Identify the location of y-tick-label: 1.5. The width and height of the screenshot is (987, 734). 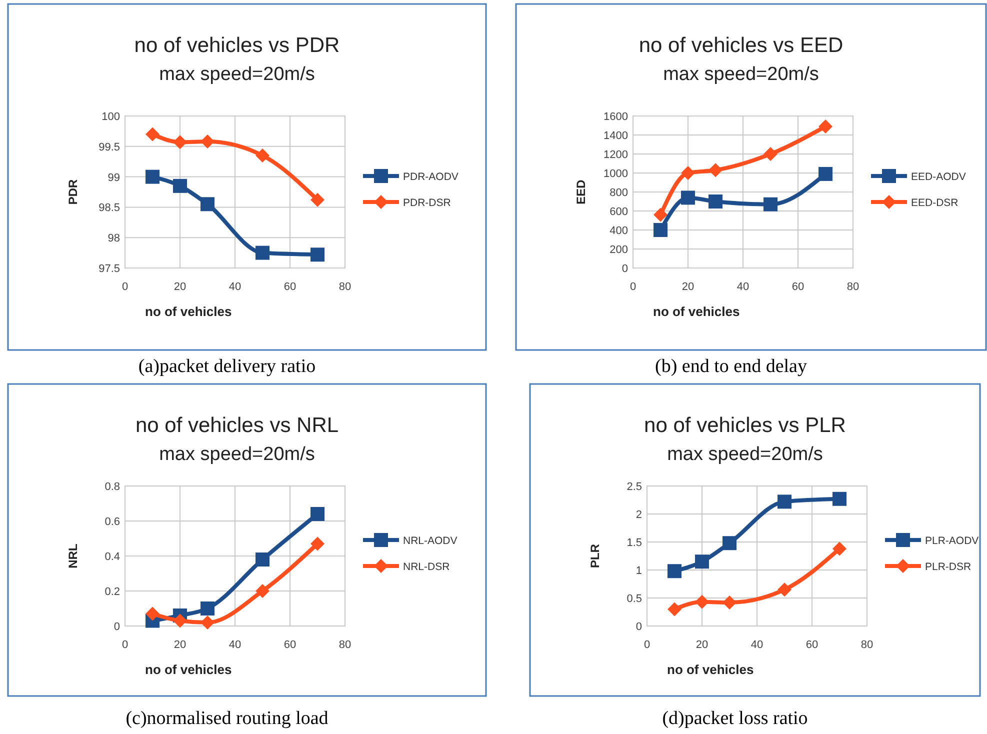
(634, 543).